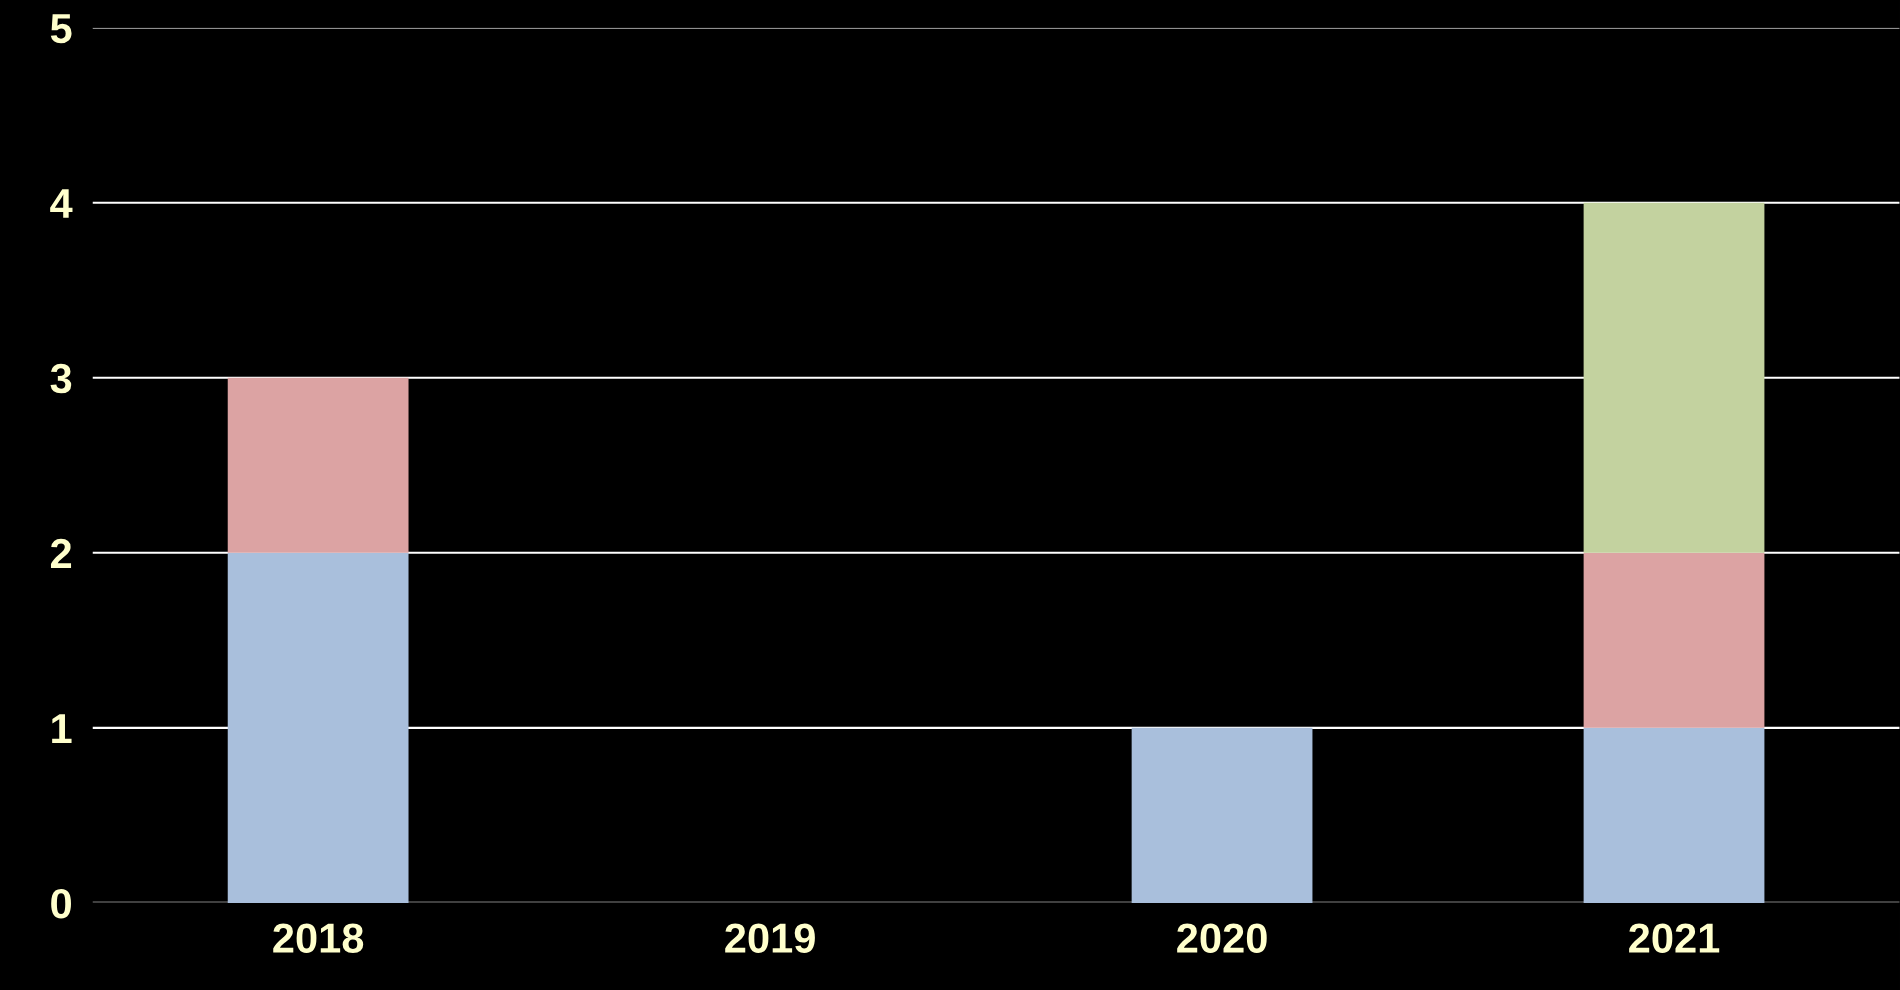  Describe the element at coordinates (1222, 938) in the screenshot. I see `x-tick-label: 2020` at that location.